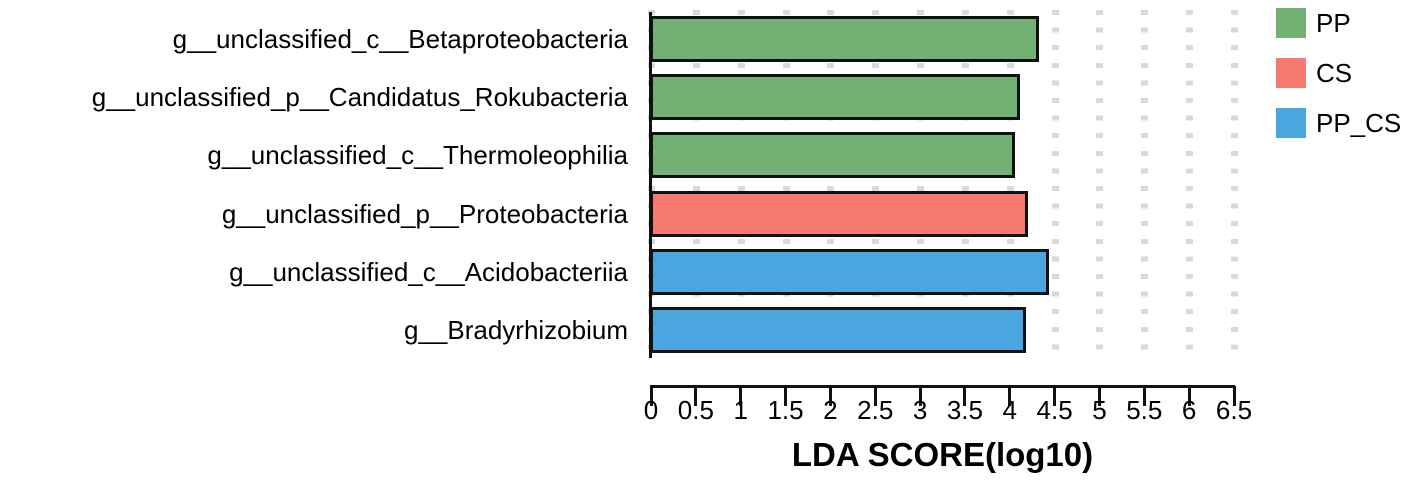 This screenshot has height=488, width=1418. I want to click on x-tick-label: 5, so click(1099, 410).